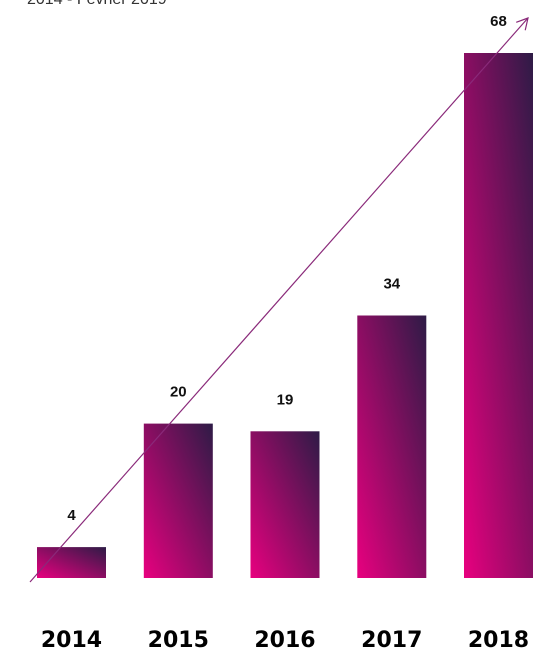 The image size is (534, 648). What do you see at coordinates (285, 504) in the screenshot?
I see `bar-2016` at bounding box center [285, 504].